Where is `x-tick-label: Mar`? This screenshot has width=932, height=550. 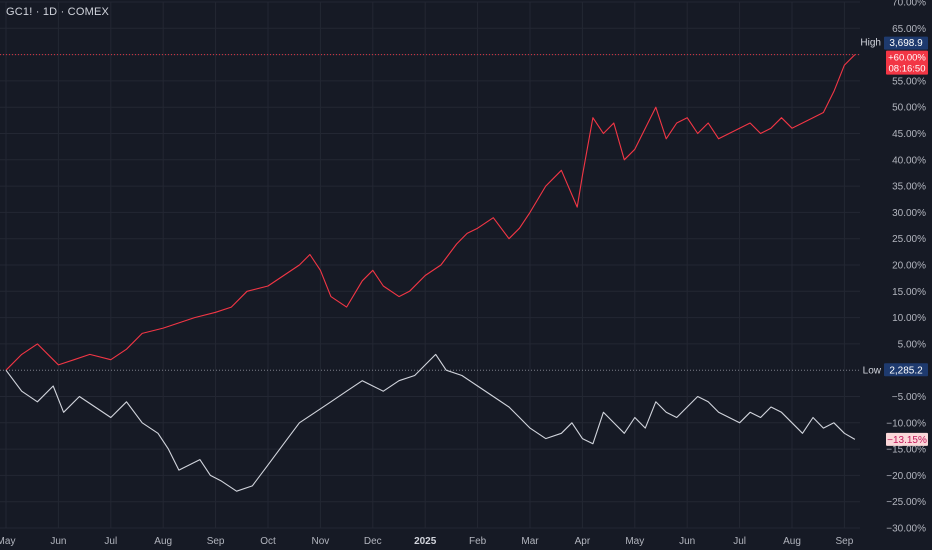 x-tick-label: Mar is located at coordinates (530, 541).